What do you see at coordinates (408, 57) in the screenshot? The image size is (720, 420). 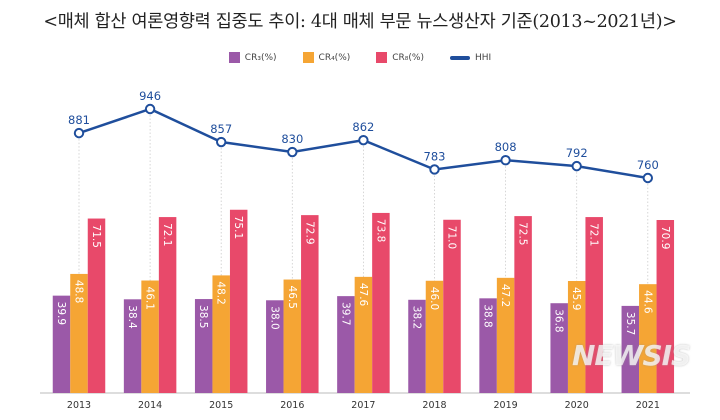 I see `legend-label: CR₈(%)` at bounding box center [408, 57].